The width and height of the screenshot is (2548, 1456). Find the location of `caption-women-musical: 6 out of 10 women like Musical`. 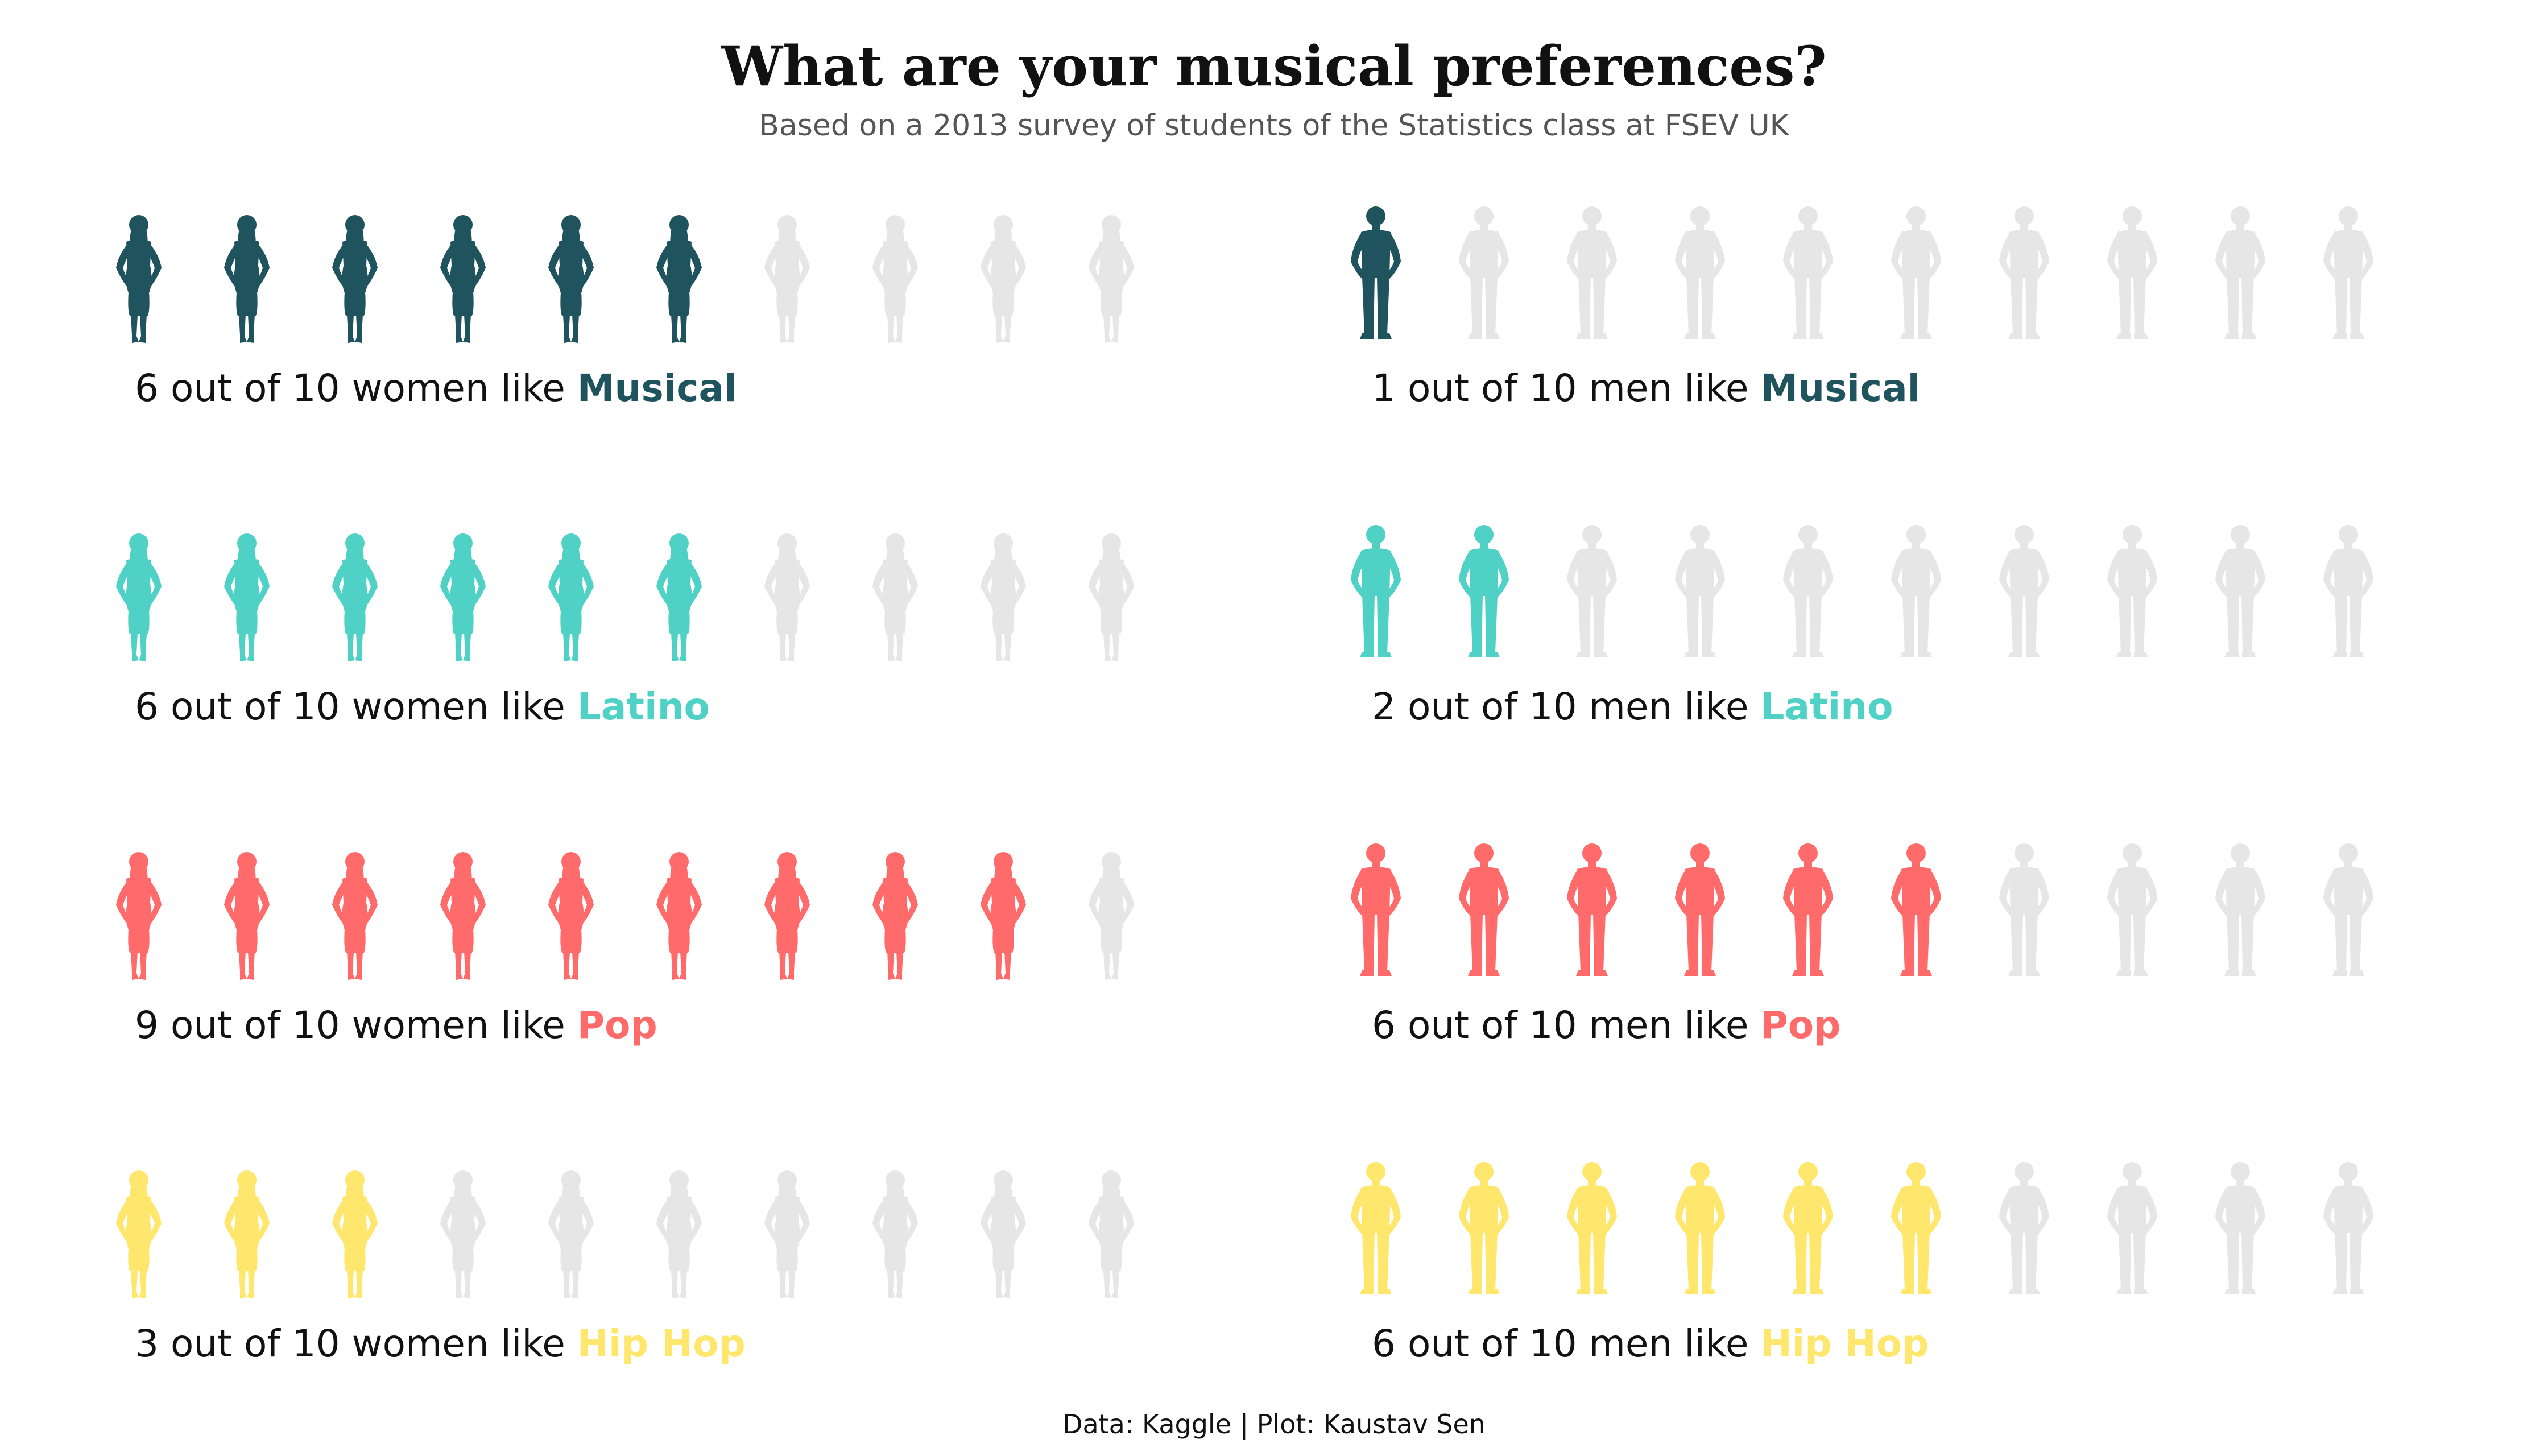

caption-women-musical: 6 out of 10 women like Musical is located at coordinates (436, 388).